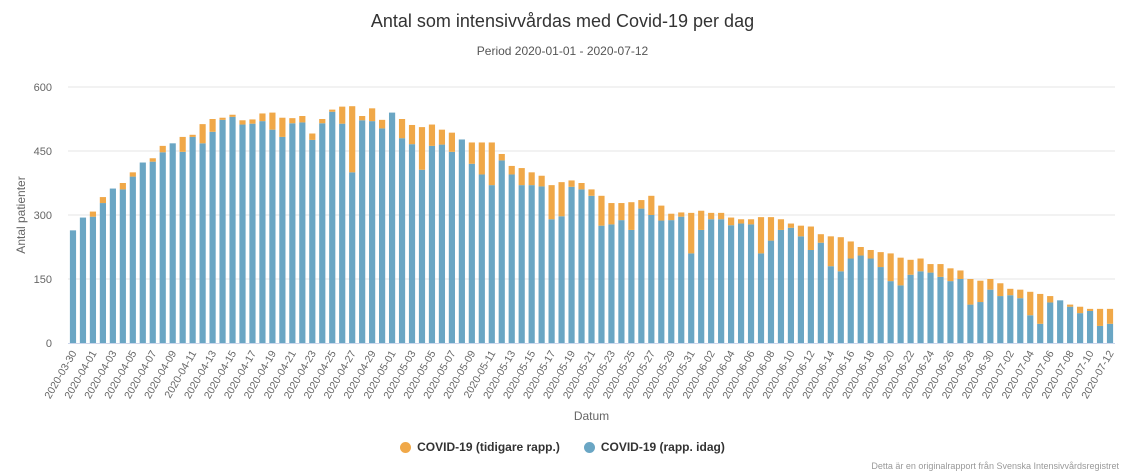 Image resolution: width=1125 pixels, height=475 pixels. I want to click on legend-item-tidigare: COVID-19 (tidigare rapp.), so click(480, 447).